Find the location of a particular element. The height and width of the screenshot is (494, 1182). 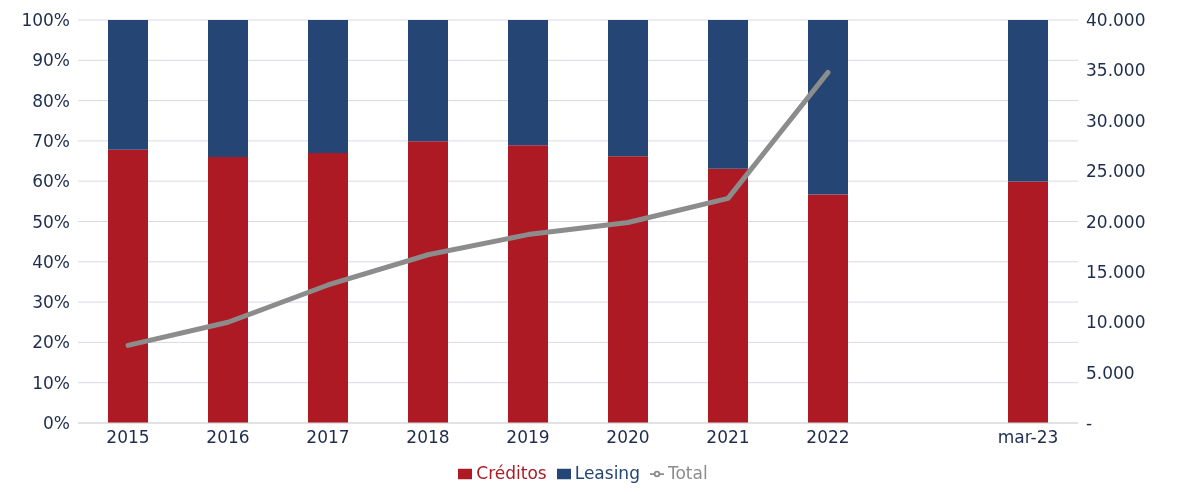

y-tick-label: 30% is located at coordinates (51, 302).